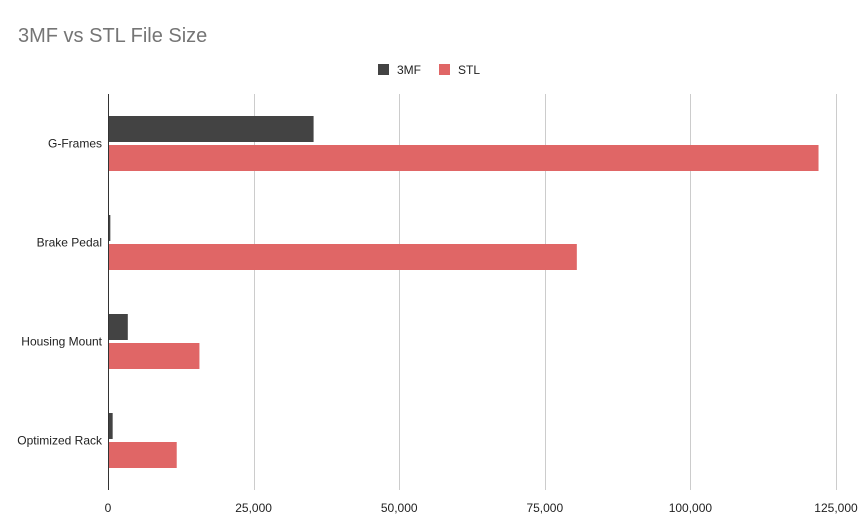 Image resolution: width=865 pixels, height=529 pixels. What do you see at coordinates (253, 508) in the screenshot?
I see `x-tick-label: 25,000` at bounding box center [253, 508].